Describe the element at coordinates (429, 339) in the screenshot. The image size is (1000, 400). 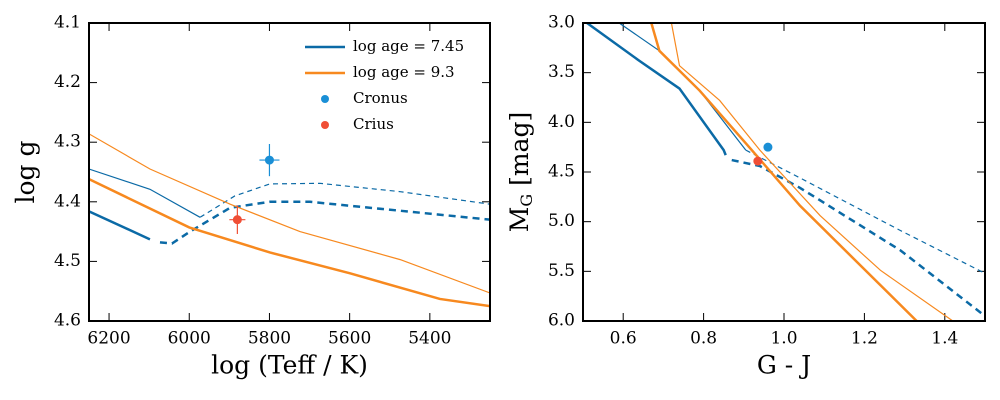
I see `x-tick-label: 5400` at that location.